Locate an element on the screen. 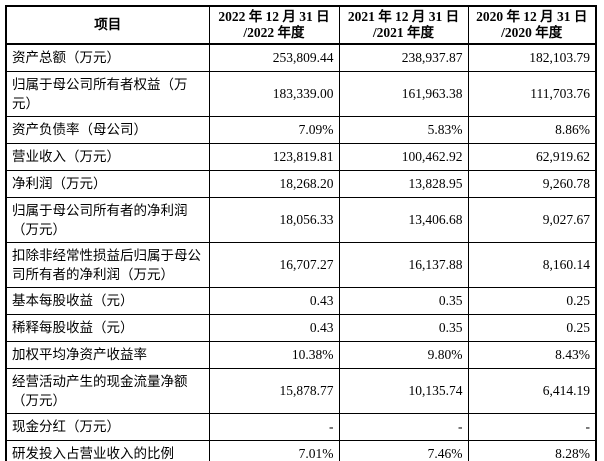 The height and width of the screenshot is (461, 604). row-label: 扣除非经常性损益后归属于母公司所有者的净利润（万元） is located at coordinates (107, 264).